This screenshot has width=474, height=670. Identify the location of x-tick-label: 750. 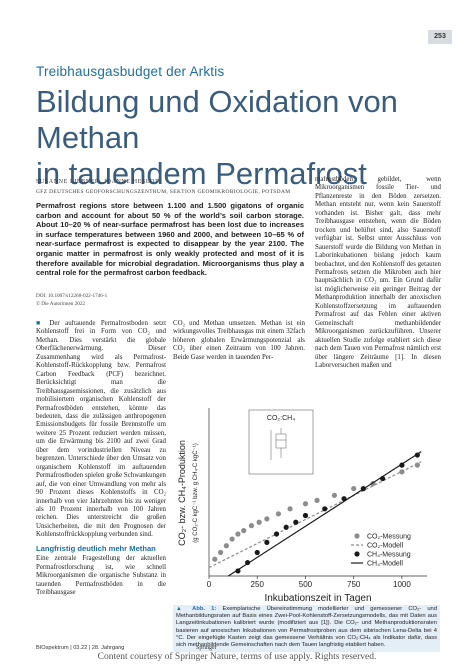
(354, 584).